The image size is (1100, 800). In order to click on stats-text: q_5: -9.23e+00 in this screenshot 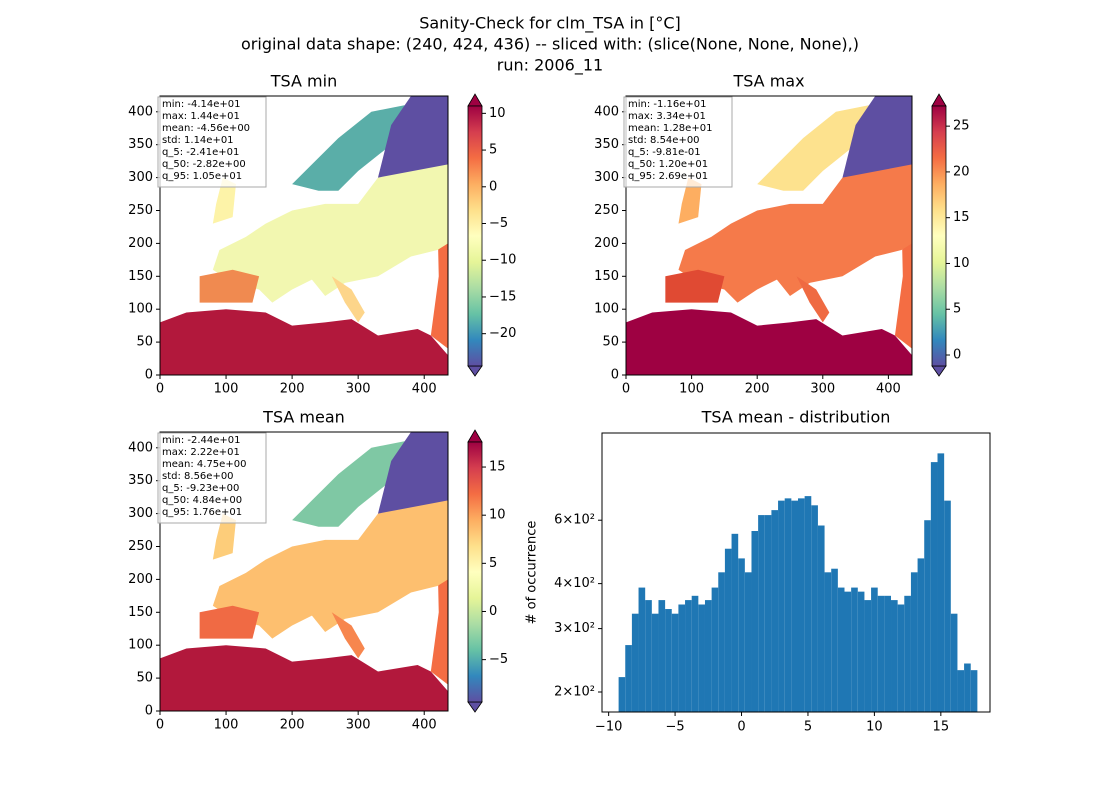, I will do `click(200, 488)`.